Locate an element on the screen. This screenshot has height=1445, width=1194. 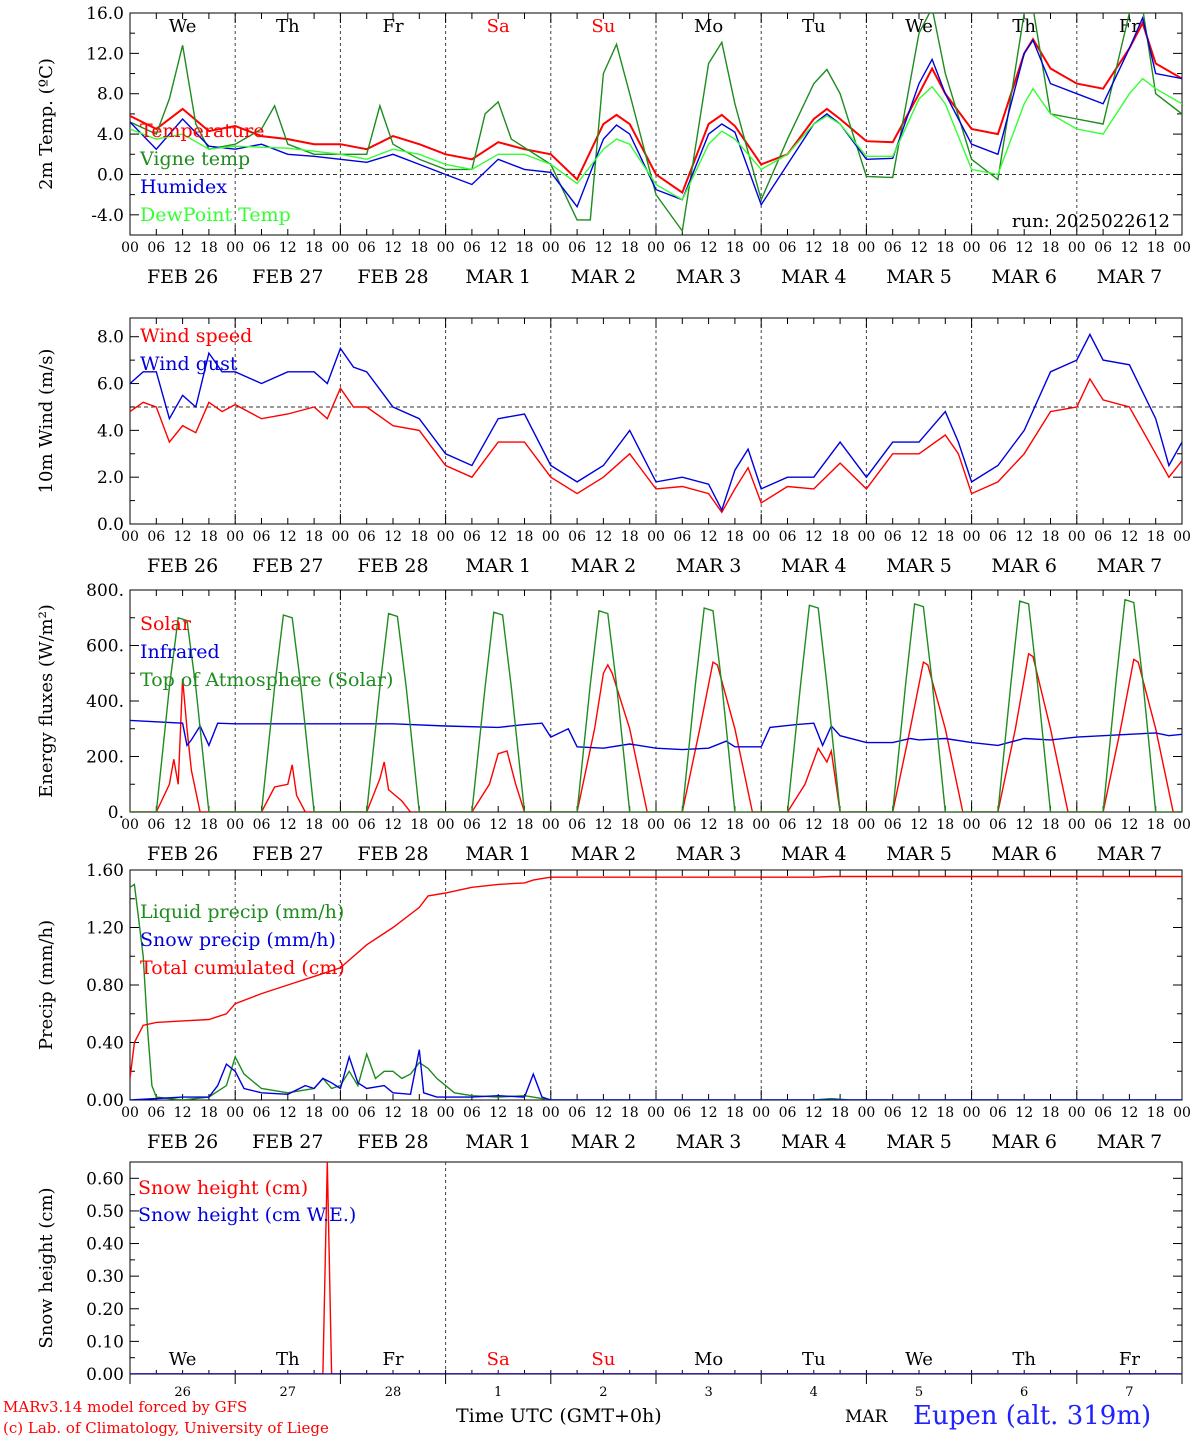
series-humidex is located at coordinates (656, 112).